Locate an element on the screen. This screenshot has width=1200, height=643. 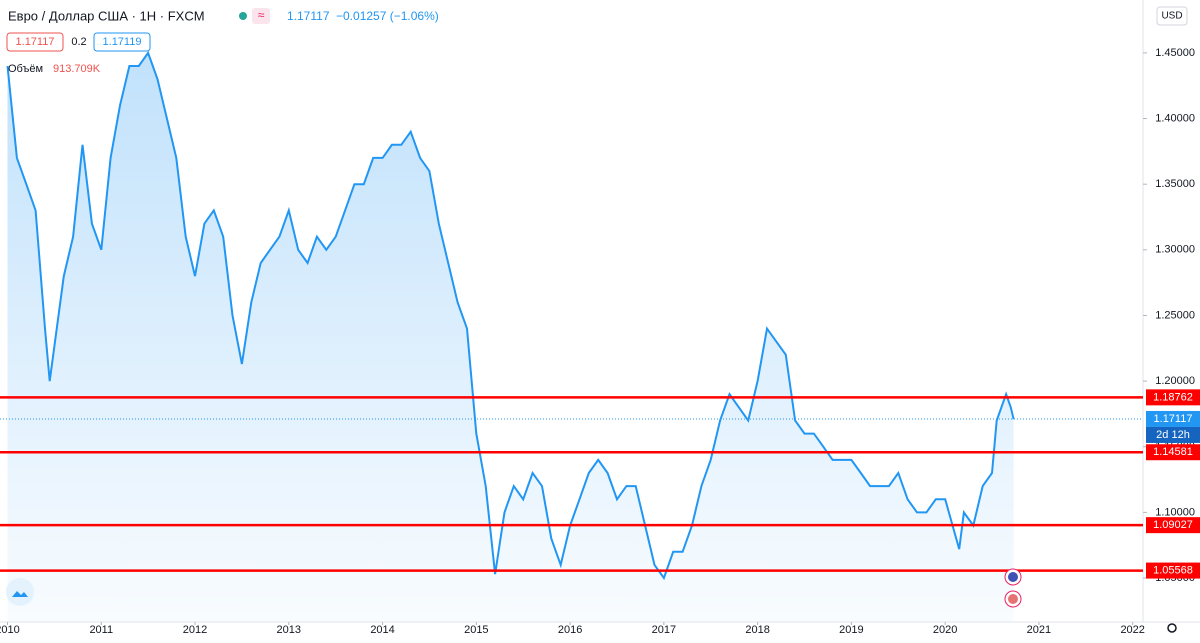
price: 1.17117 is located at coordinates (308, 16).